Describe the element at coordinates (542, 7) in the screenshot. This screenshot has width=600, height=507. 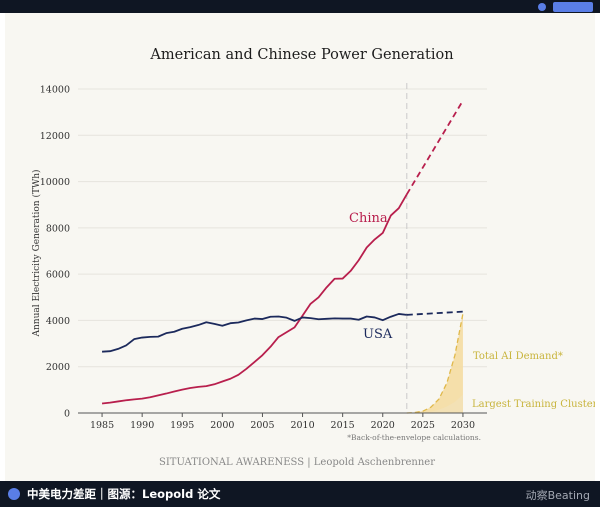
I see `top-dot-icon` at that location.